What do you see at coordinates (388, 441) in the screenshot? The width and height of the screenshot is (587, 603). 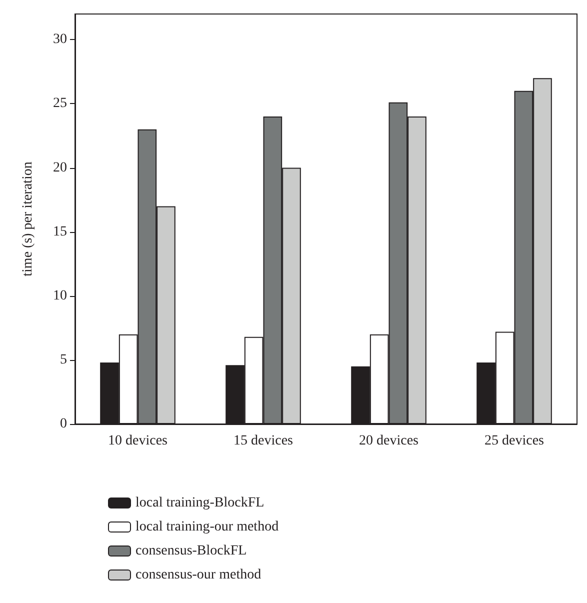 I see `x-tick-label: 20 devices` at bounding box center [388, 441].